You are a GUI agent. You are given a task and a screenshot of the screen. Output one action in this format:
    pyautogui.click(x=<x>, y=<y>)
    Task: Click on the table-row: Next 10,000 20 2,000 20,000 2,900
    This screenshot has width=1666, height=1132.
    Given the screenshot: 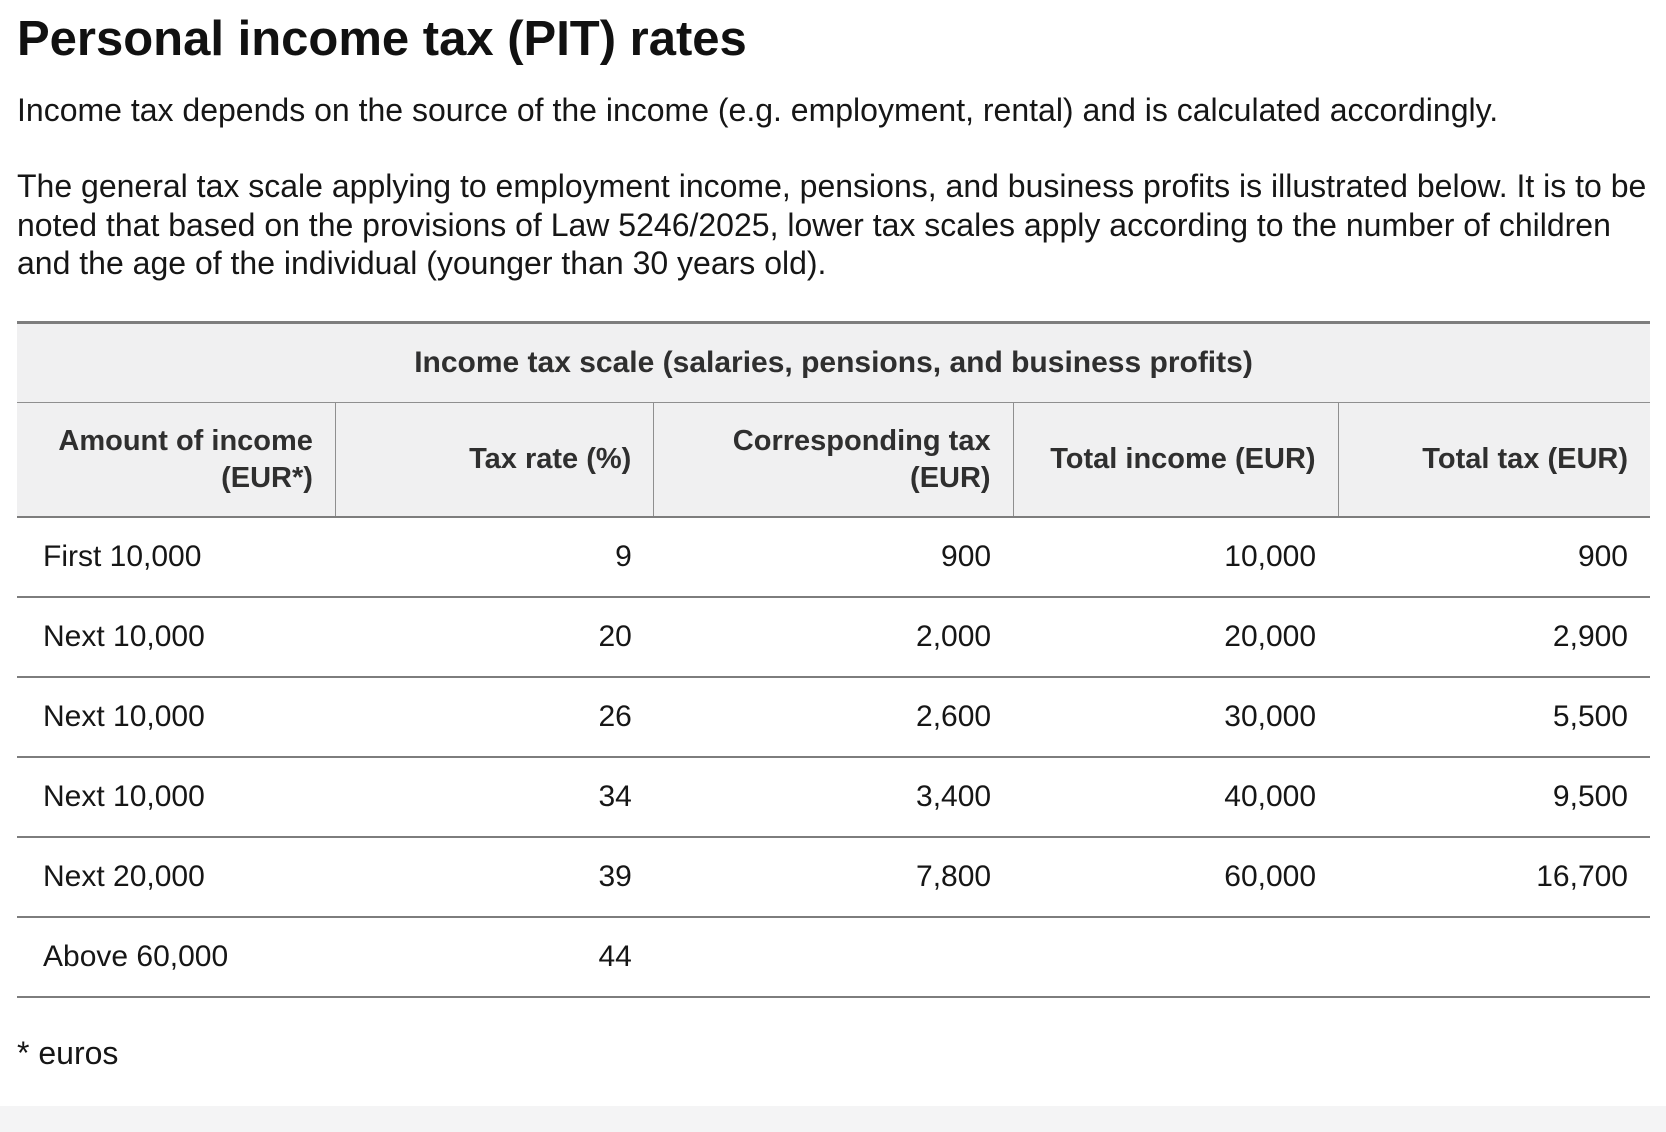 What is the action you would take?
    pyautogui.click(x=833, y=638)
    